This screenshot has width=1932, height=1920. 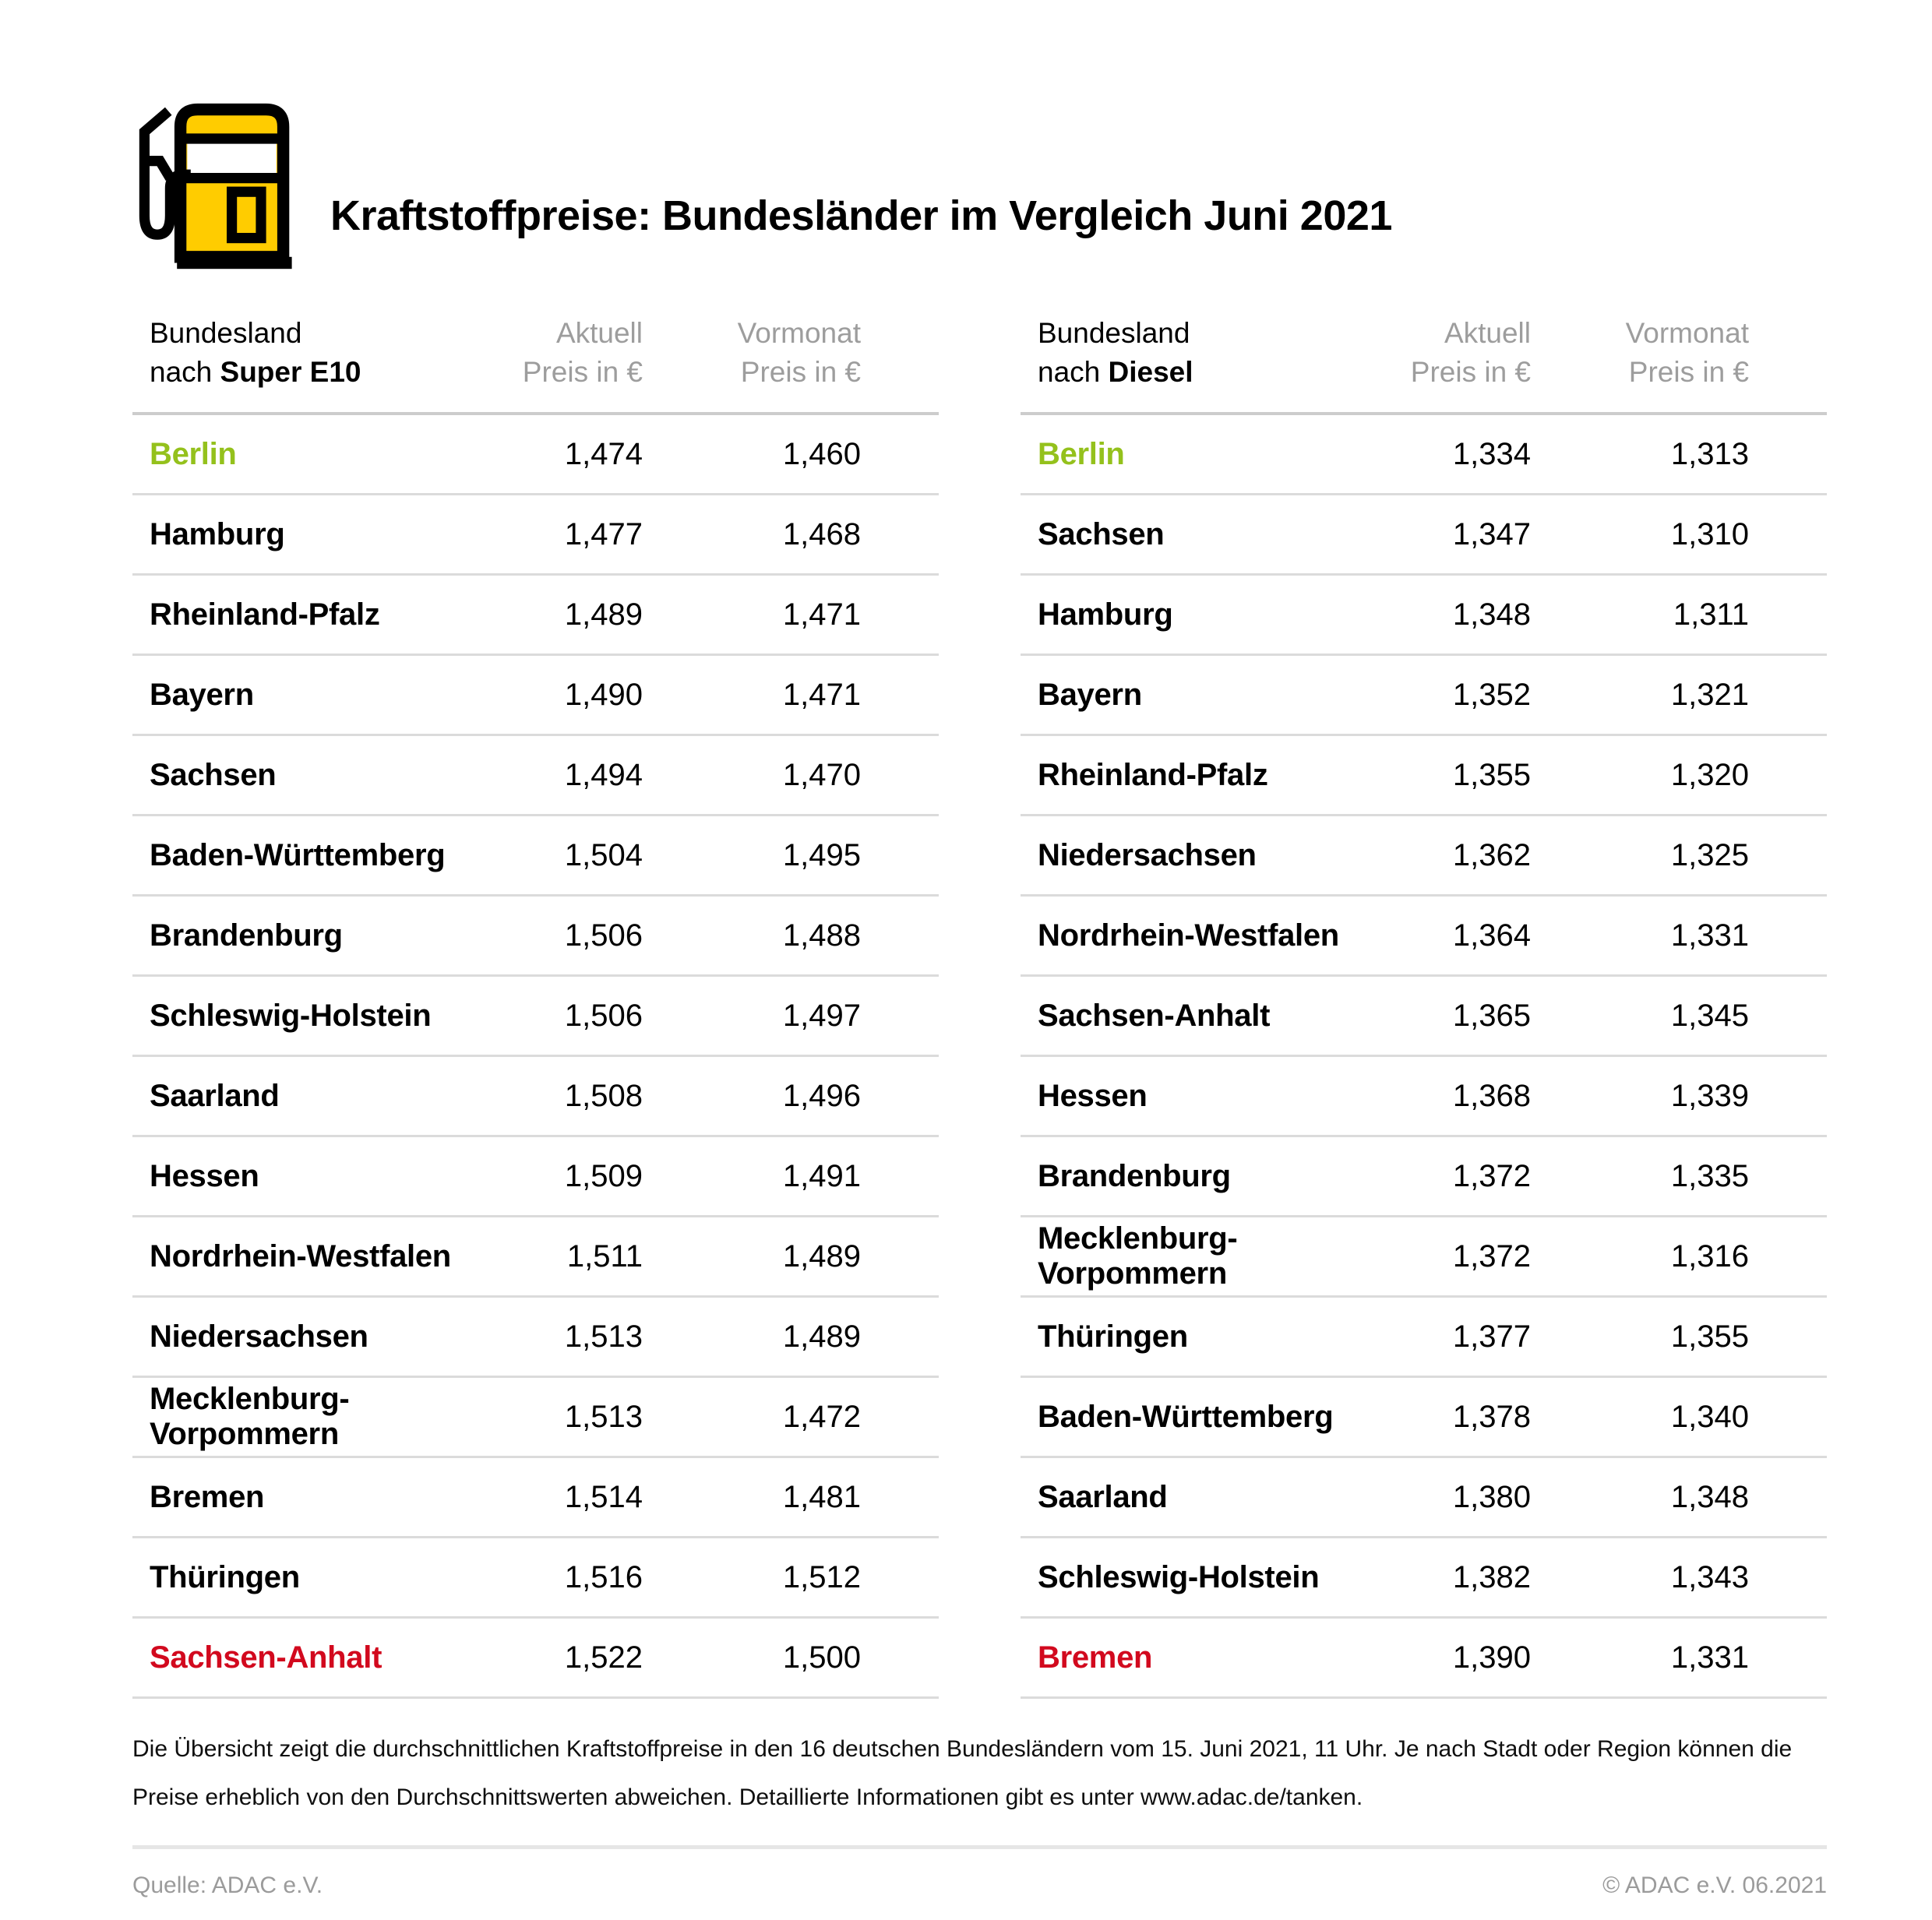 What do you see at coordinates (1492, 1095) in the screenshot?
I see `aktuell-value: 1,368` at bounding box center [1492, 1095].